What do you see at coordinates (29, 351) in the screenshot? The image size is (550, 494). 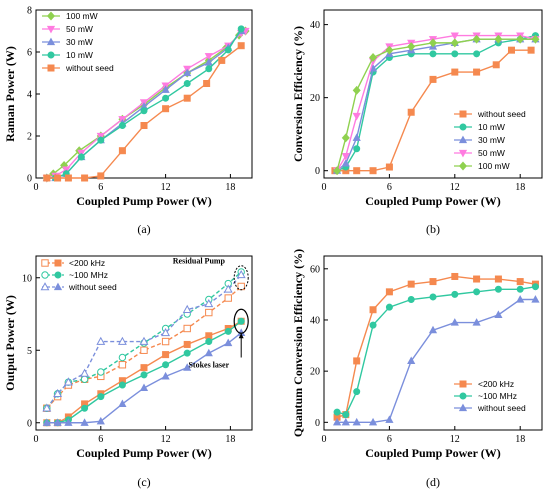 I see `y-tick-label: 5` at bounding box center [29, 351].